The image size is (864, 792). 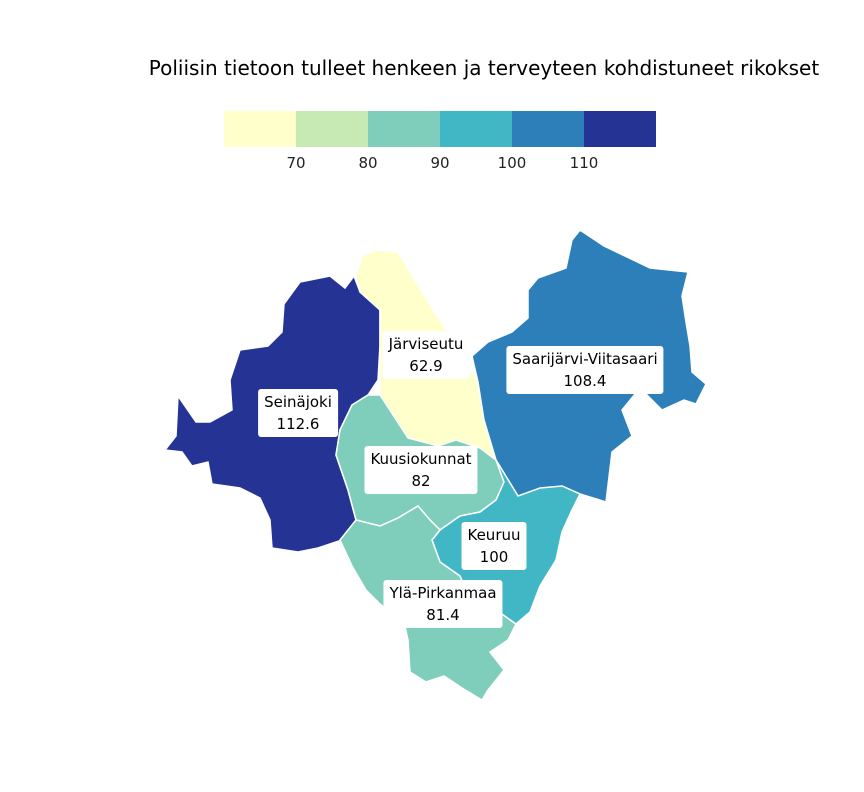 I want to click on legend-tick: 70, so click(x=296, y=163).